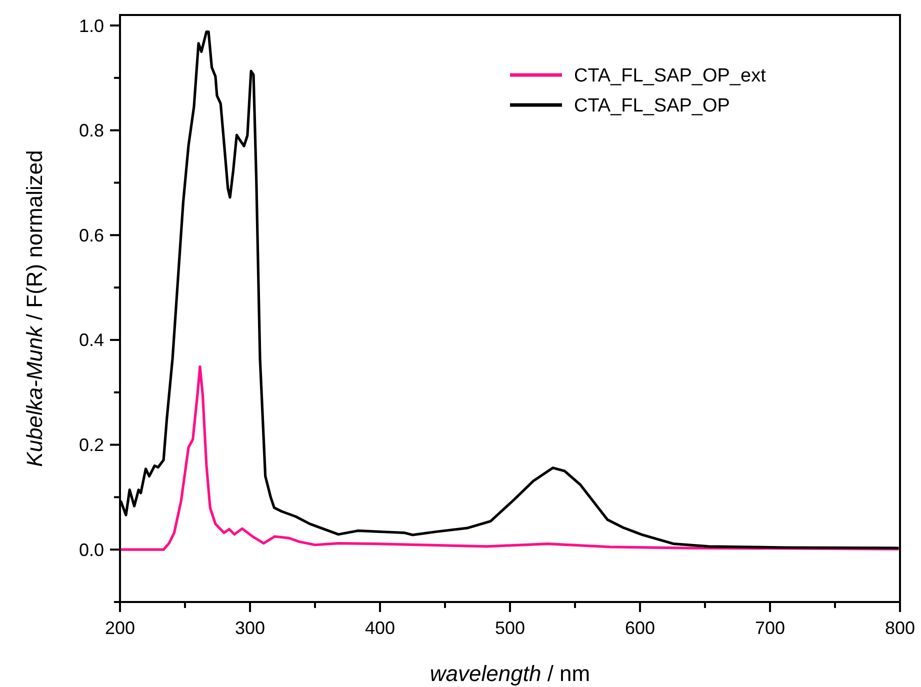  Describe the element at coordinates (510, 673) in the screenshot. I see `x-axis-title: wavelength / nm` at that location.